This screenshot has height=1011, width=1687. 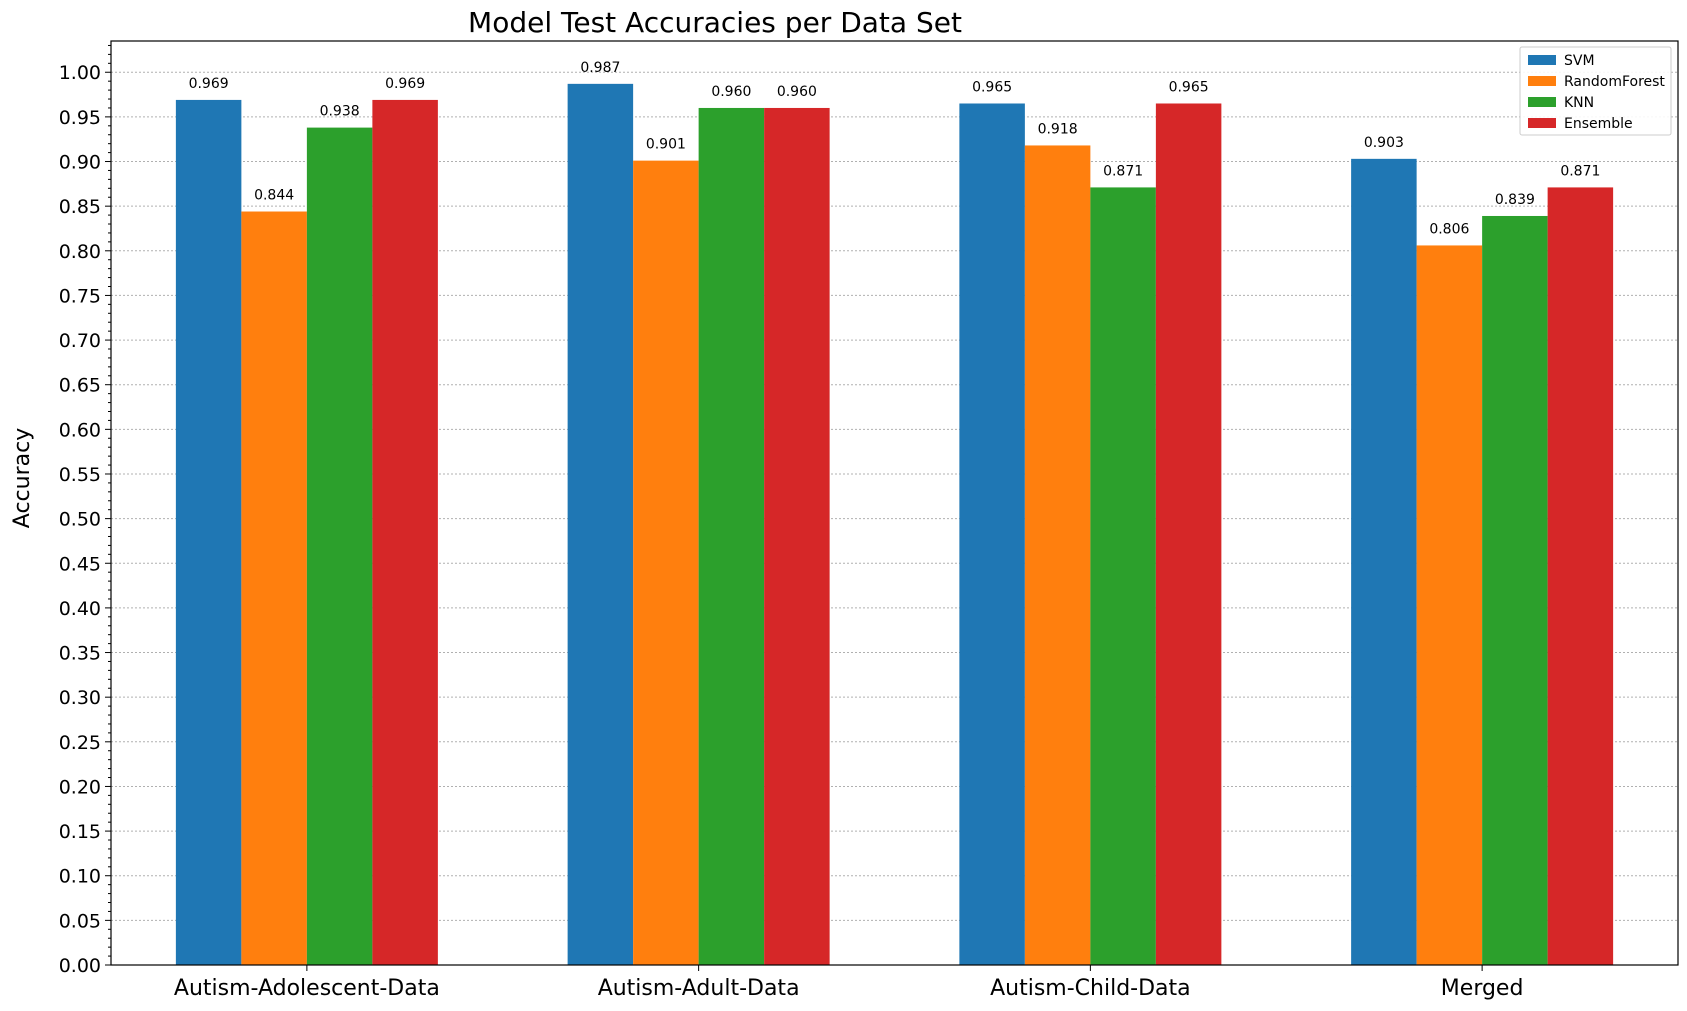 I want to click on y-tick-label: 0.80, so click(x=80, y=252).